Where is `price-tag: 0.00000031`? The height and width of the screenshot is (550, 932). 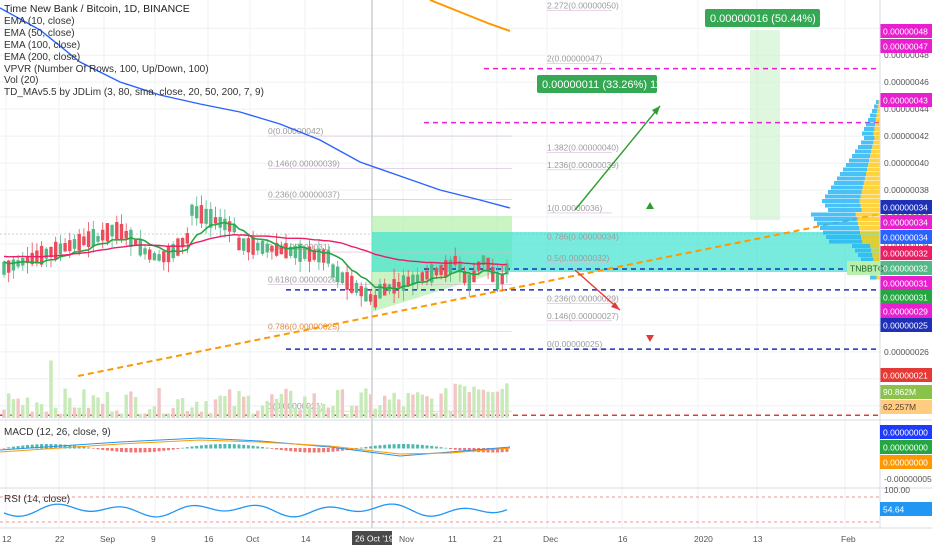
price-tag: 0.00000031 is located at coordinates (905, 298).